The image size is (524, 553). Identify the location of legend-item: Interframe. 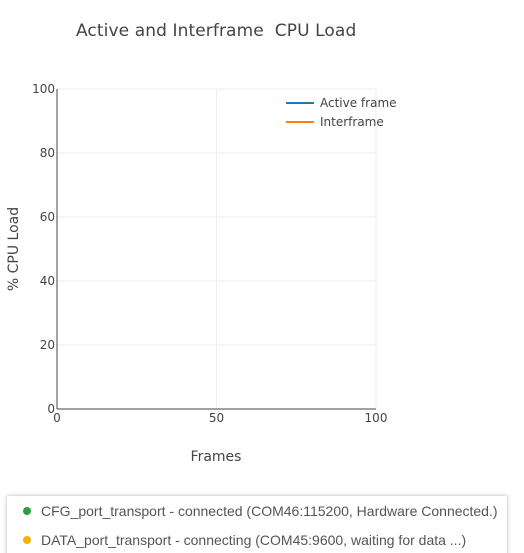
(335, 122).